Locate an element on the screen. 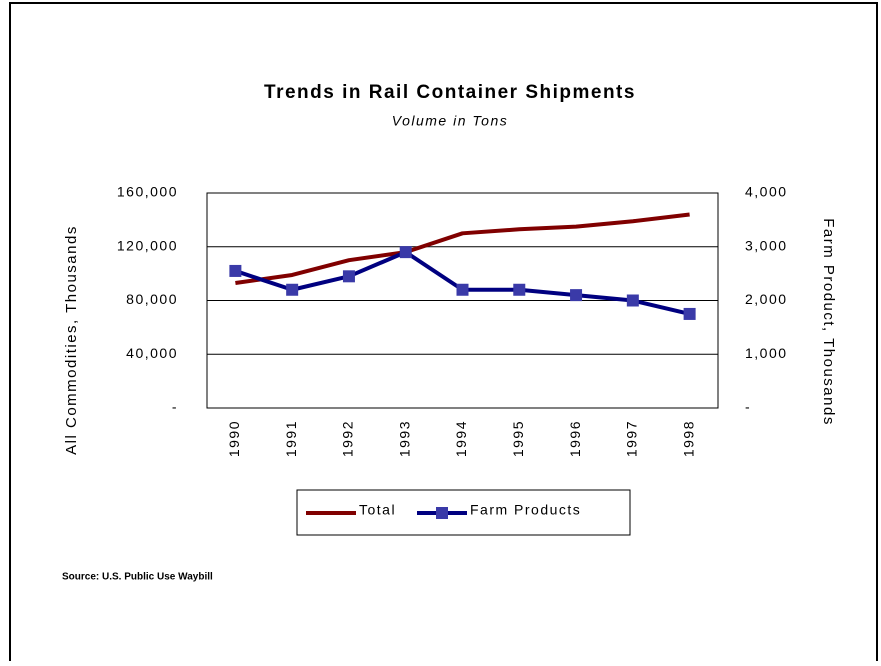 This screenshot has height=666, width=881. y-tick-label: 40,000 is located at coordinates (152, 353).